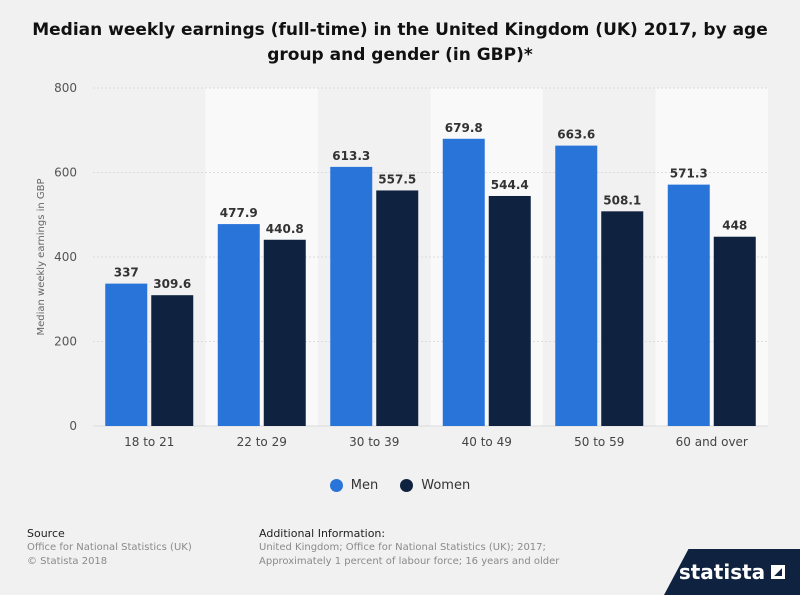 This screenshot has height=595, width=800. Describe the element at coordinates (778, 572) in the screenshot. I see `statista-icon` at that location.